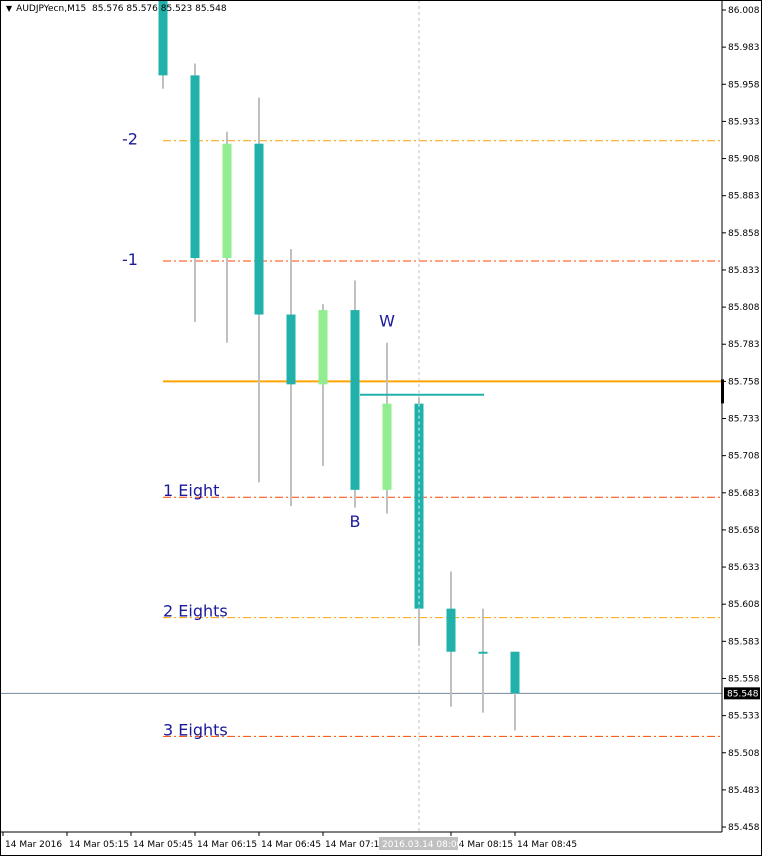 This screenshot has width=762, height=856. I want to click on level-label: -1, so click(130, 259).